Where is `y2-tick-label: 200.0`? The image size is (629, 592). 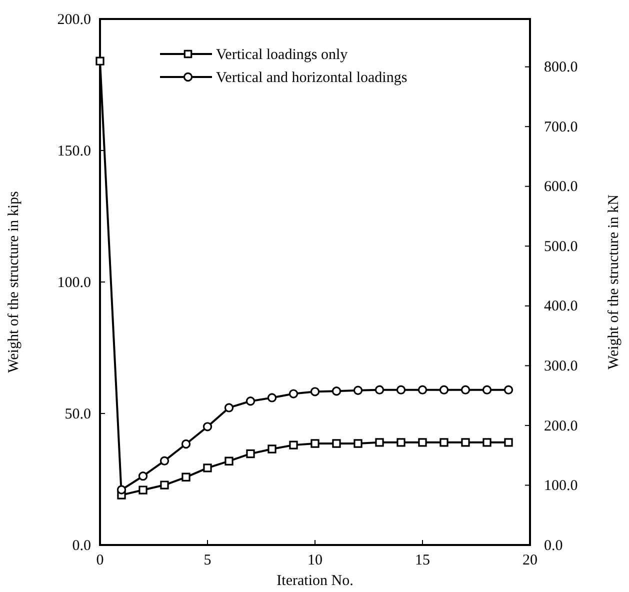
y2-tick-label: 200.0 is located at coordinates (561, 426).